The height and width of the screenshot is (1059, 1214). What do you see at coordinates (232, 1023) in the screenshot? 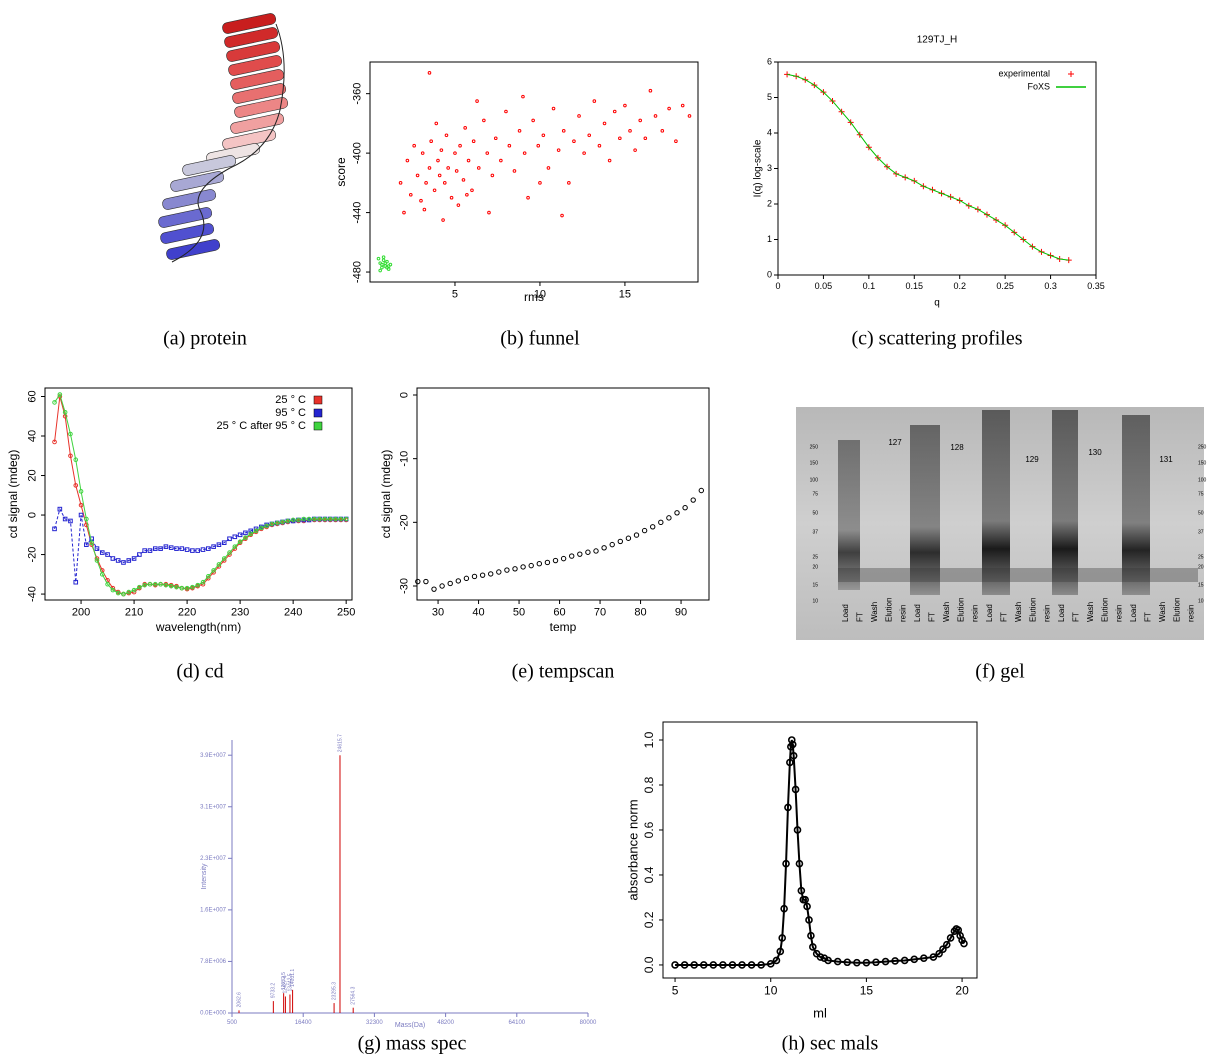
I see `x-tick-label: 500` at bounding box center [232, 1023].